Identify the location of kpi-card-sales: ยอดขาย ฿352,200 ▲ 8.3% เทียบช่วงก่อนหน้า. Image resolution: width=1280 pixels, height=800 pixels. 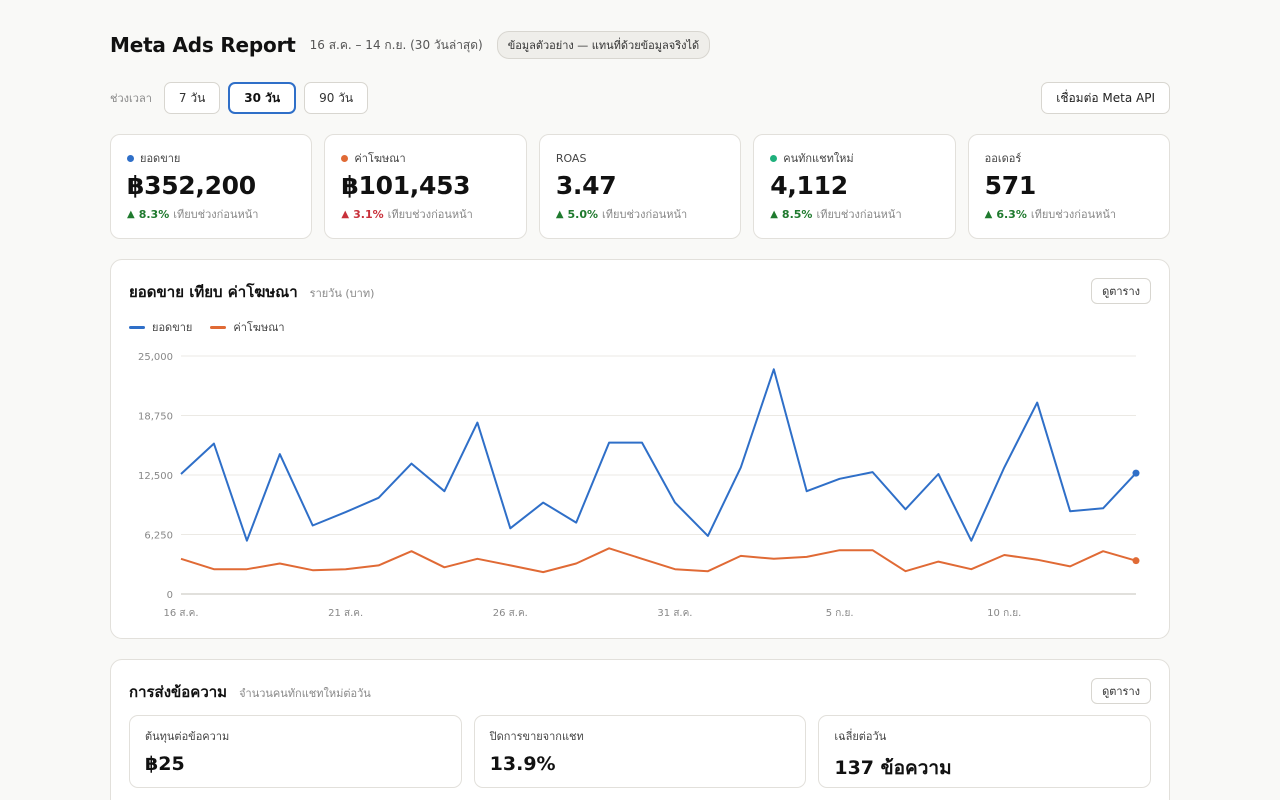
(211, 186).